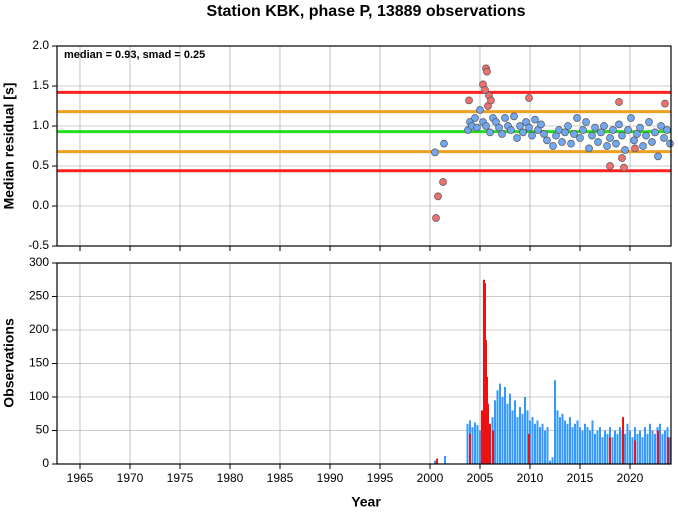 The image size is (678, 516). Describe the element at coordinates (134, 55) in the screenshot. I see `annotation: median = 0.93, smad = 0.25` at that location.